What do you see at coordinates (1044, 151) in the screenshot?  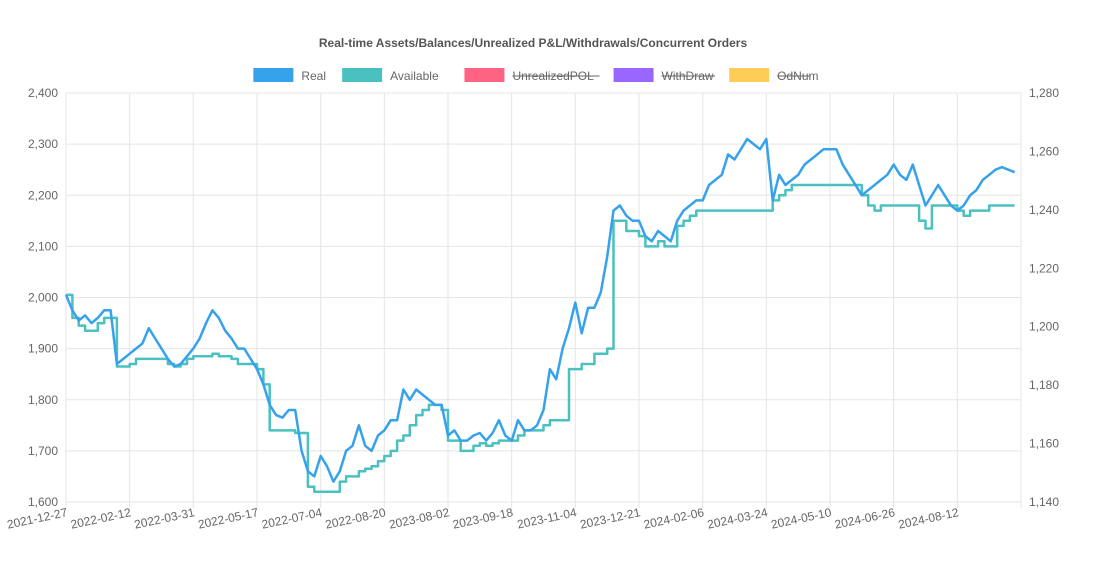 I see `y-right-tick-label: 1,260` at bounding box center [1044, 151].